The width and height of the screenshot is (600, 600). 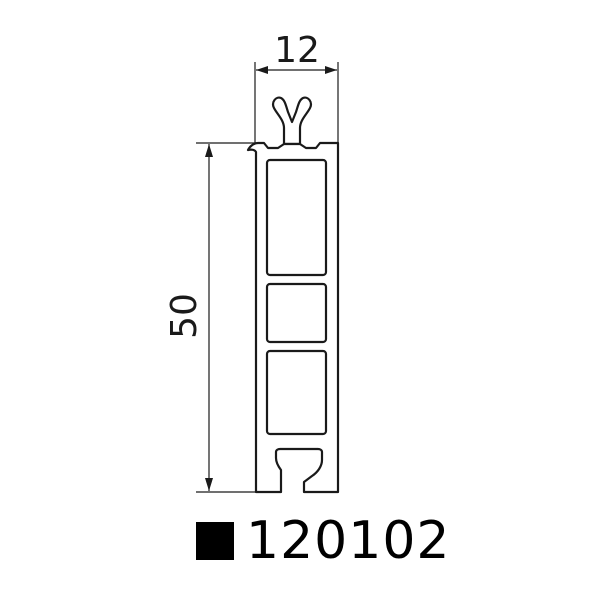 What do you see at coordinates (296, 87) in the screenshot?
I see `width-dimension: 12` at bounding box center [296, 87].